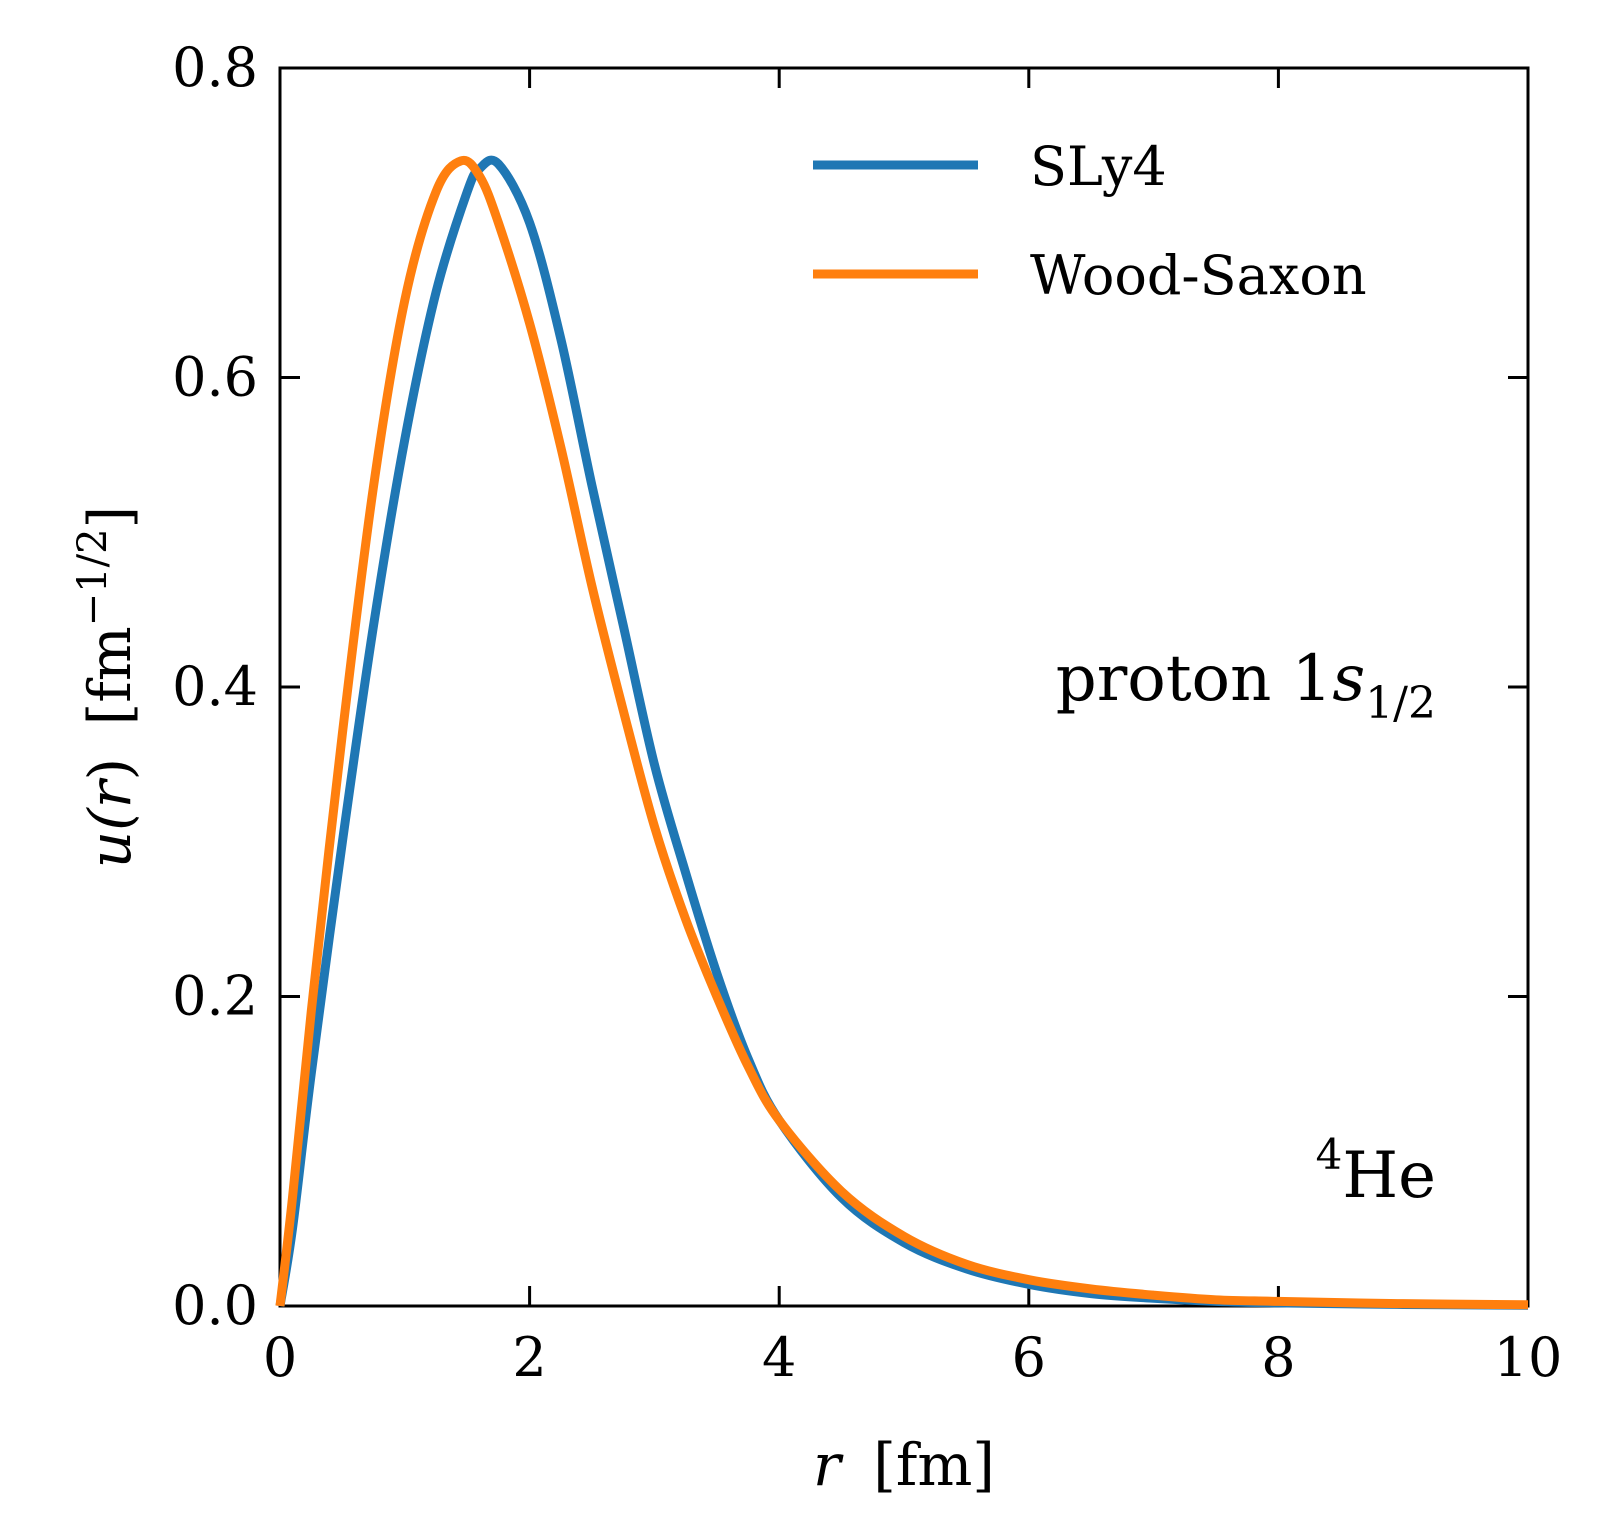 The height and width of the screenshot is (1538, 1597). I want to click on y-tick-label: 0.8, so click(215, 67).